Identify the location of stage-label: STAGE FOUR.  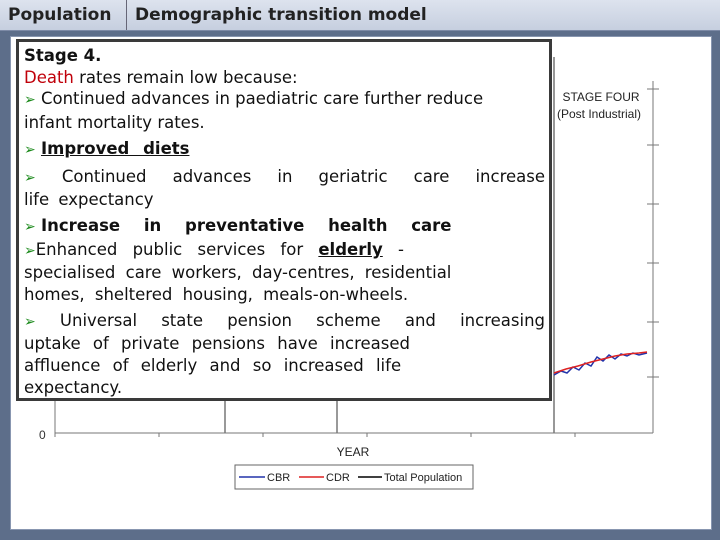
(600, 97).